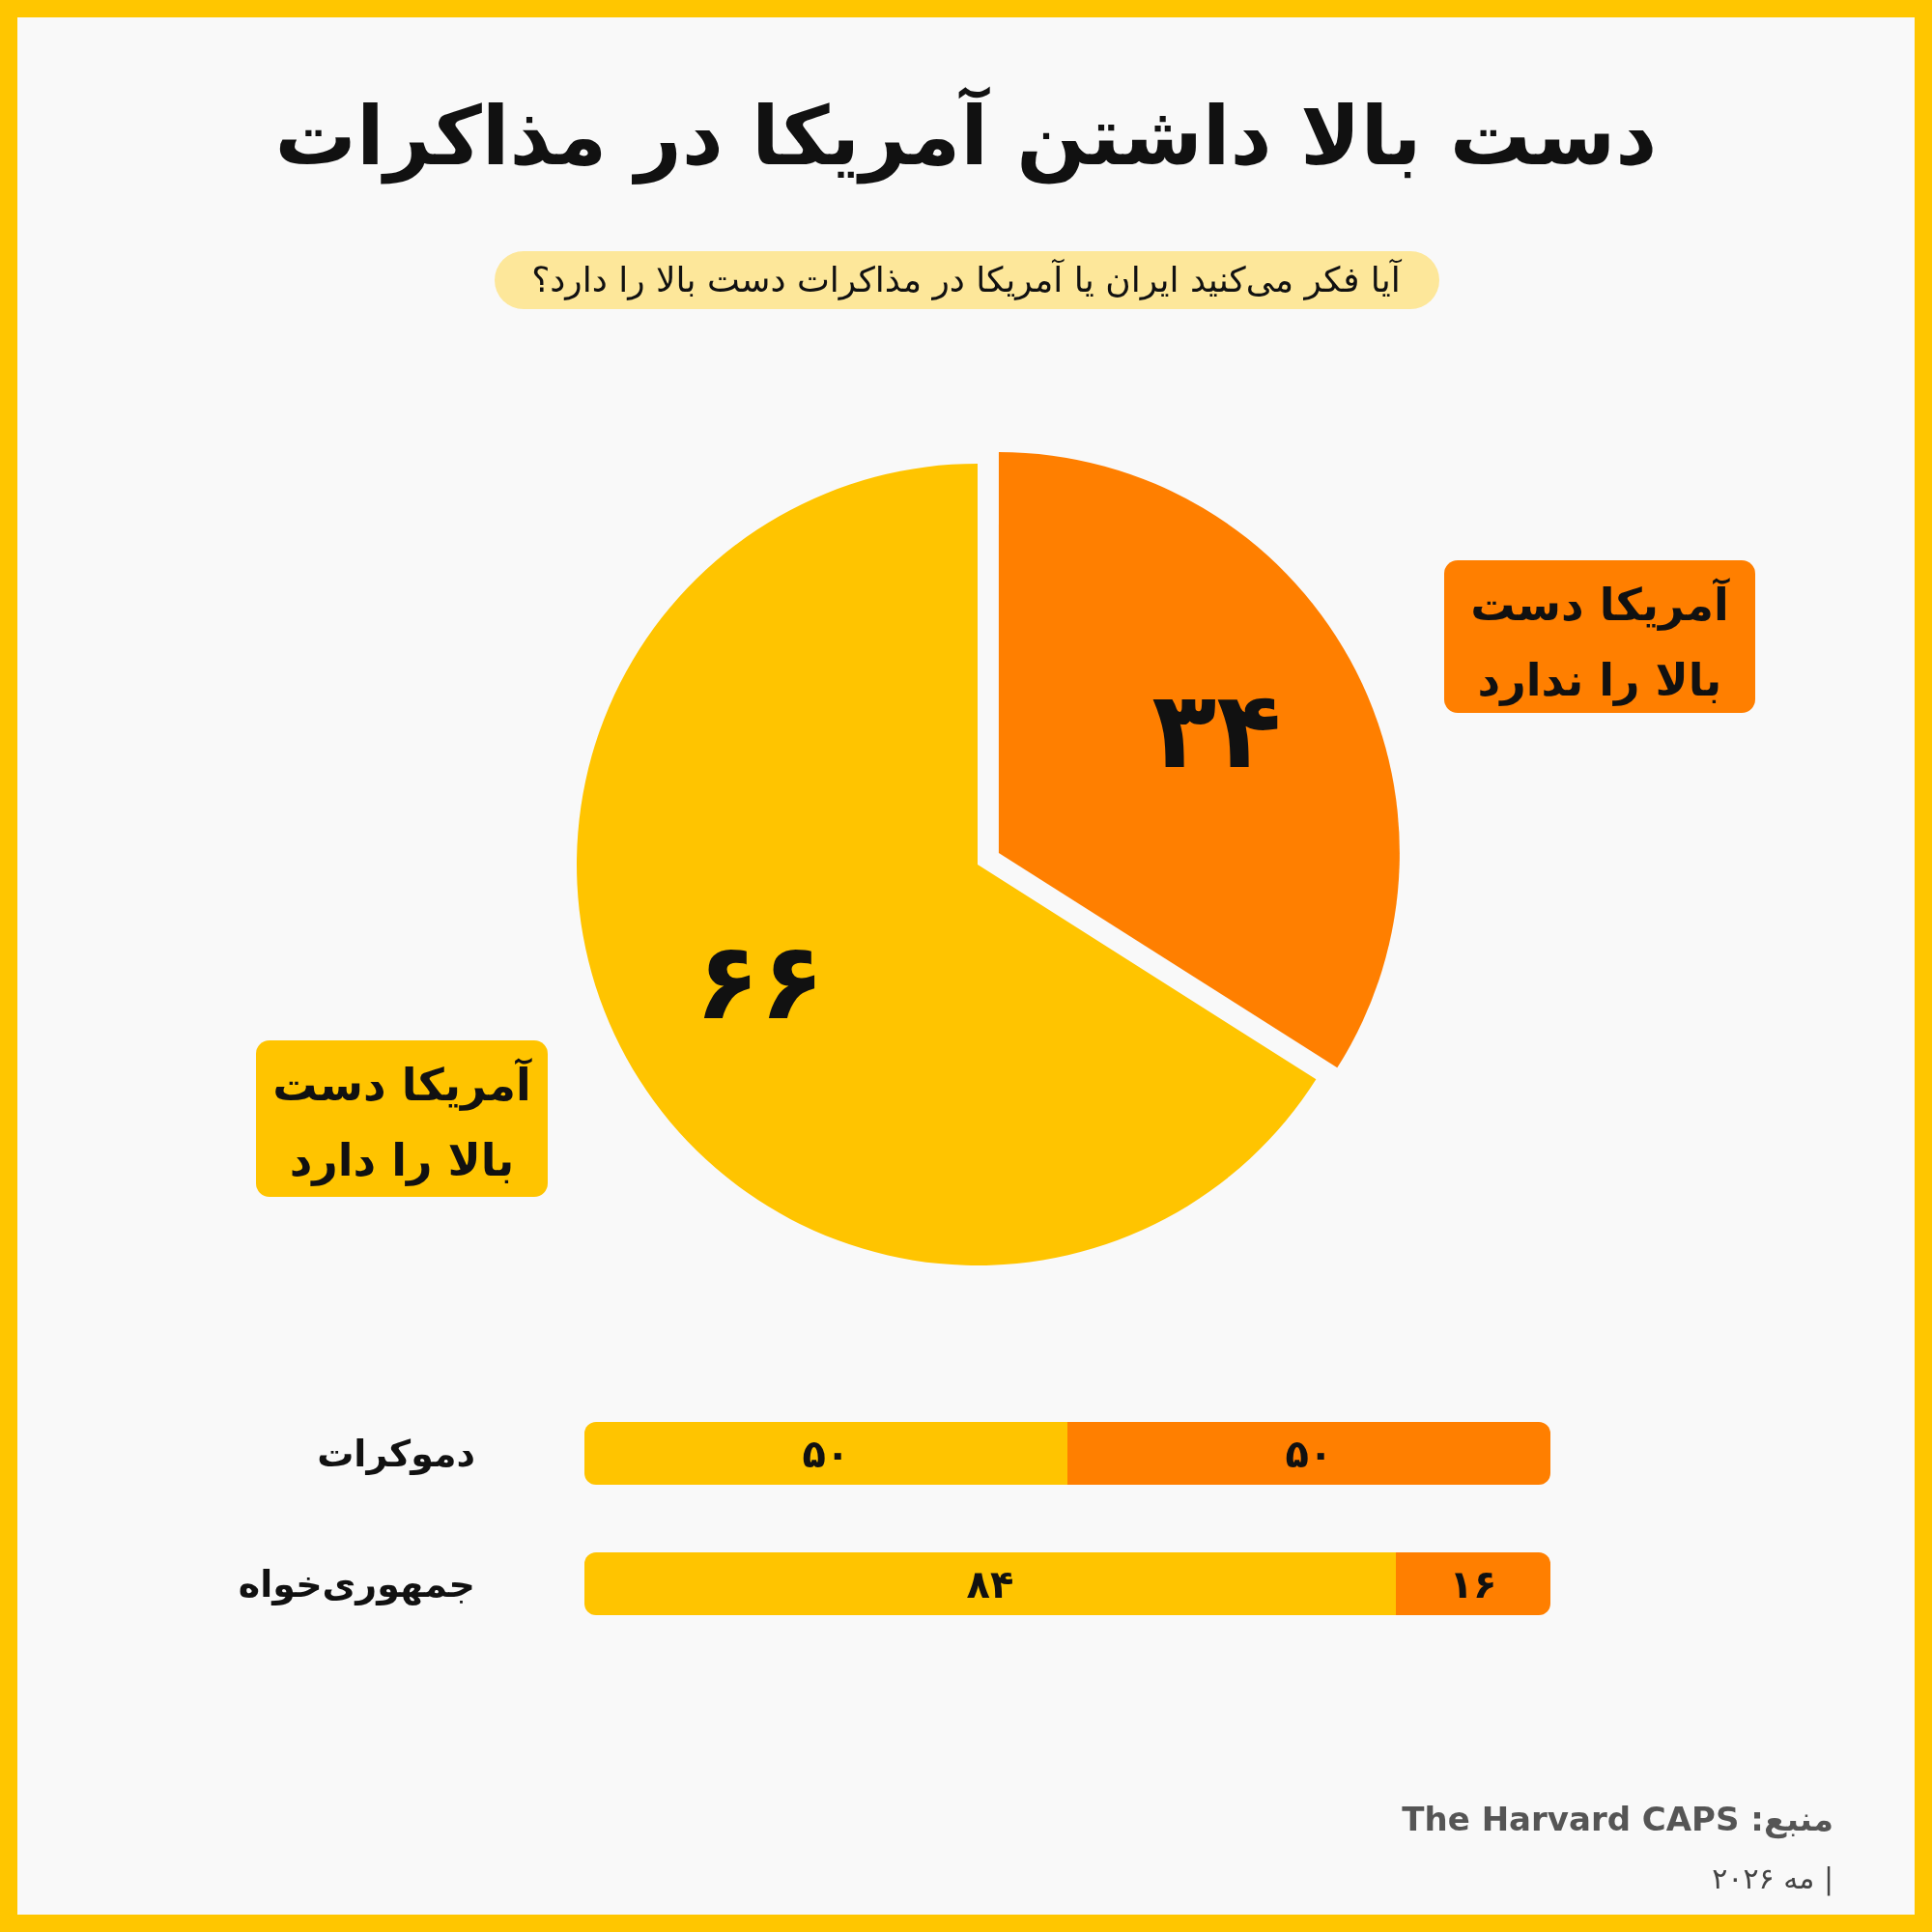 Image resolution: width=1932 pixels, height=1932 pixels. What do you see at coordinates (967, 279) in the screenshot?
I see `chart-subtitle: آیا فکر می‌کنید ایران یا آمریکا در مذاکرات دست بالا را دارد؟` at bounding box center [967, 279].